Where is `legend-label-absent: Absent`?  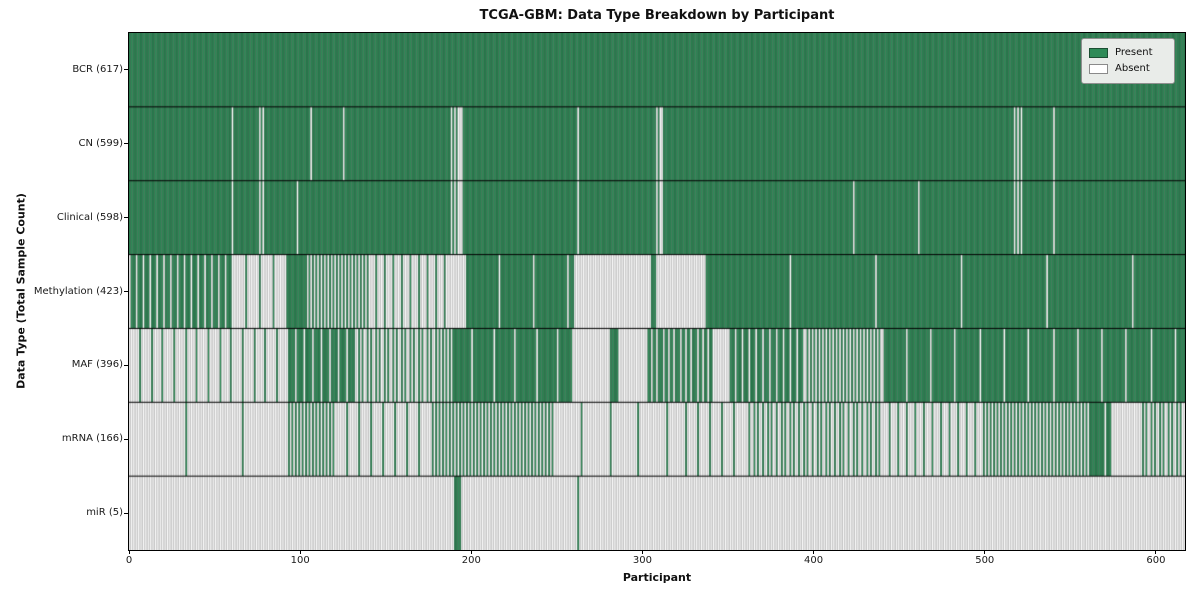
legend-label-absent: Absent is located at coordinates (1132, 68).